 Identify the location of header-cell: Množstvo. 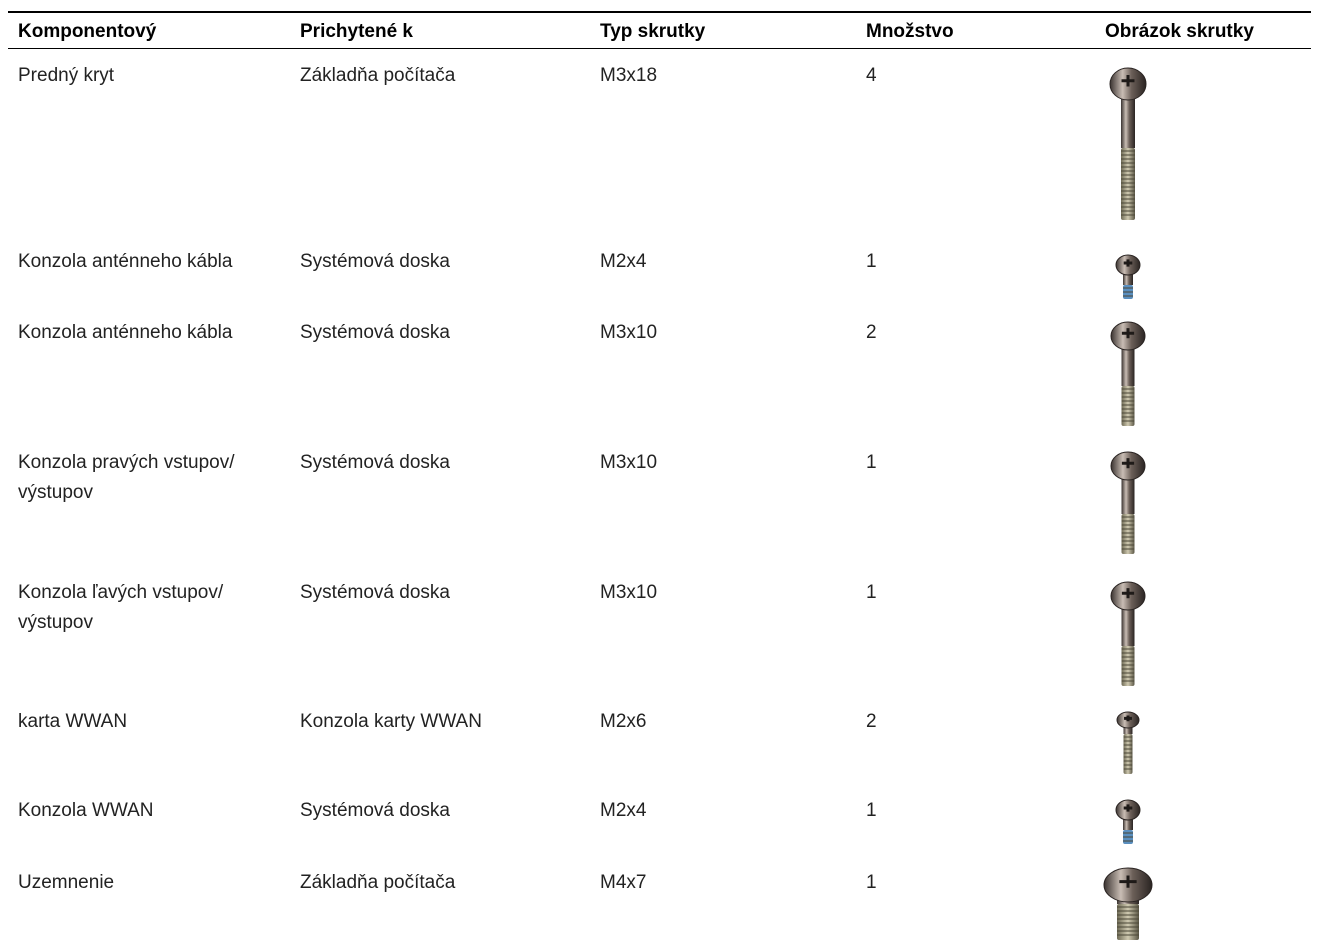
(910, 31).